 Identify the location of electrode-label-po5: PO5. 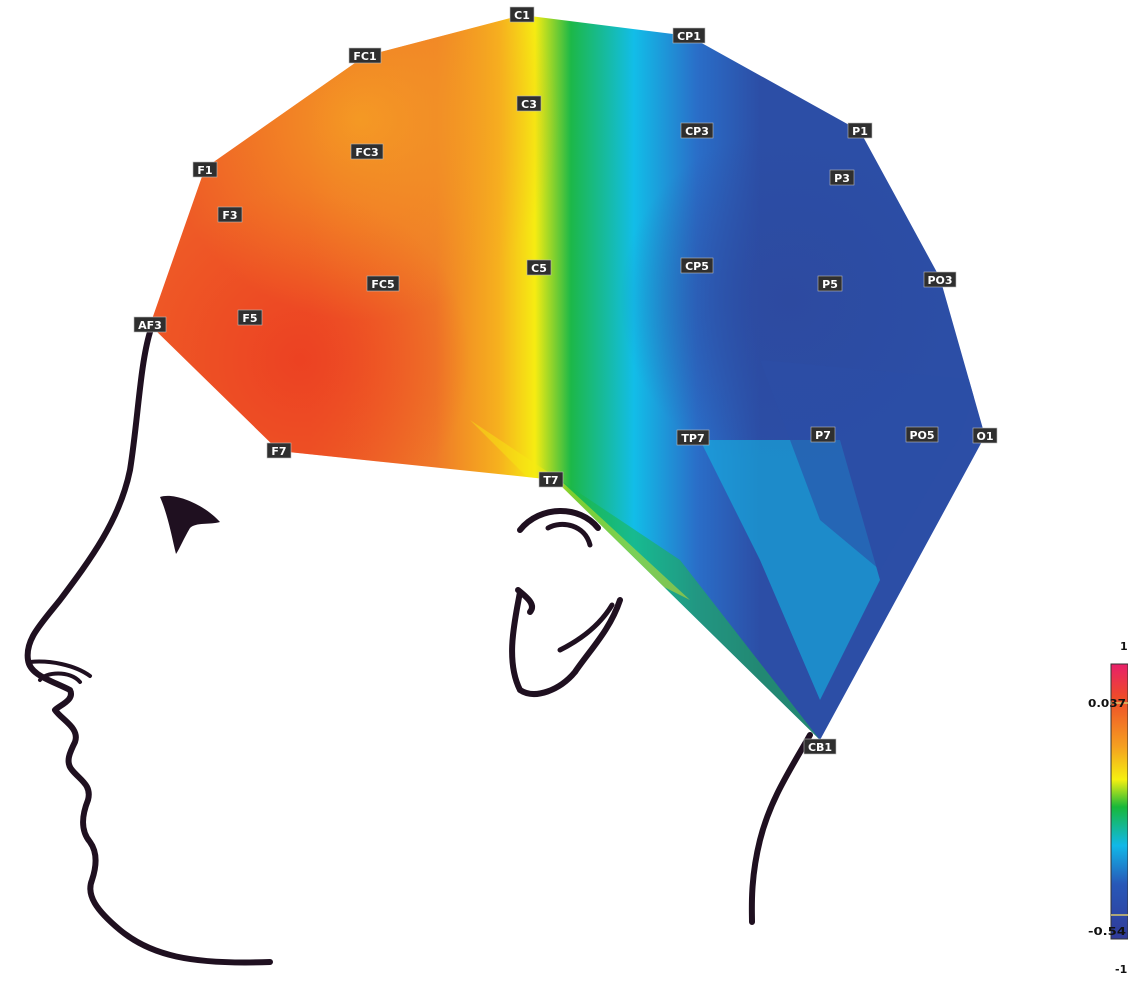
(922, 434).